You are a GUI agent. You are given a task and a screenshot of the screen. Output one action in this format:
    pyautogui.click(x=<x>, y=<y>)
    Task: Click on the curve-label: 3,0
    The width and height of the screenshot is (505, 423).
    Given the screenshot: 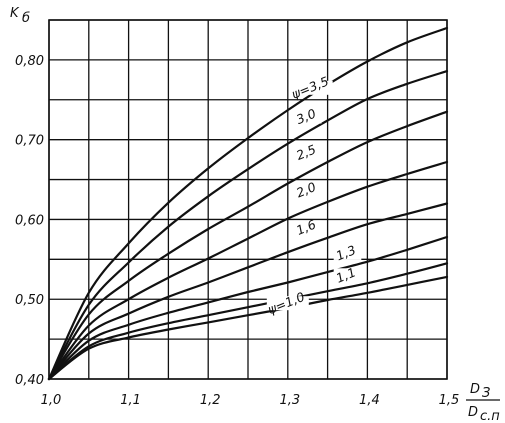 What is the action you would take?
    pyautogui.click(x=306, y=116)
    